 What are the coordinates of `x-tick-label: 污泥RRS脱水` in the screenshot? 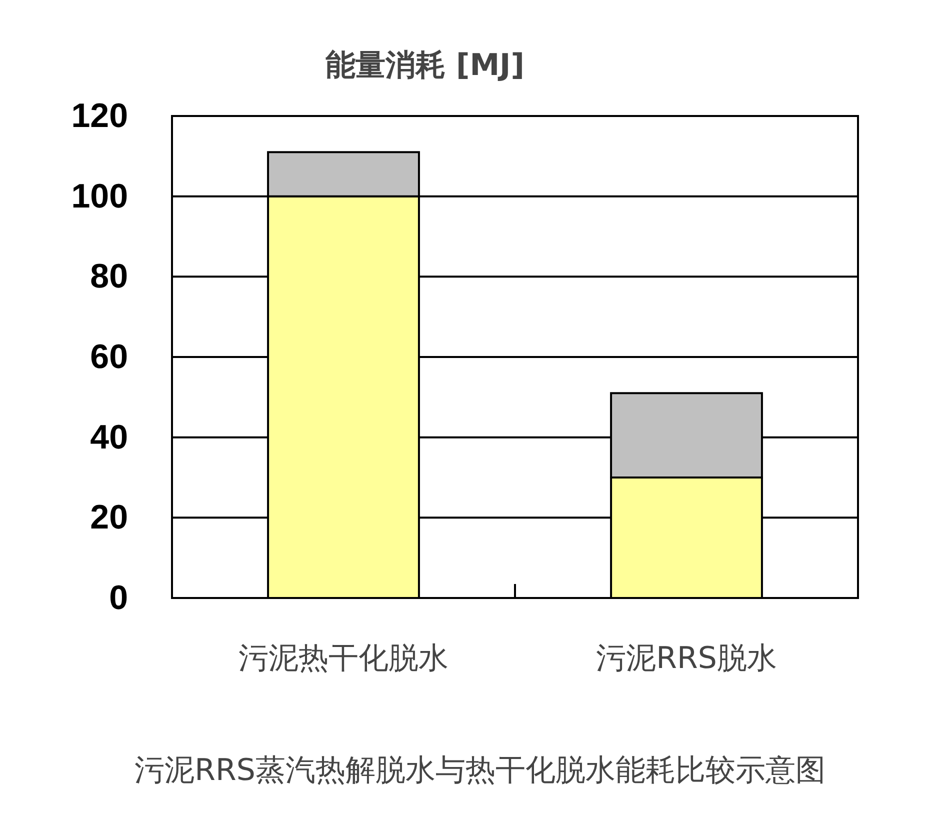 It's located at (686, 658).